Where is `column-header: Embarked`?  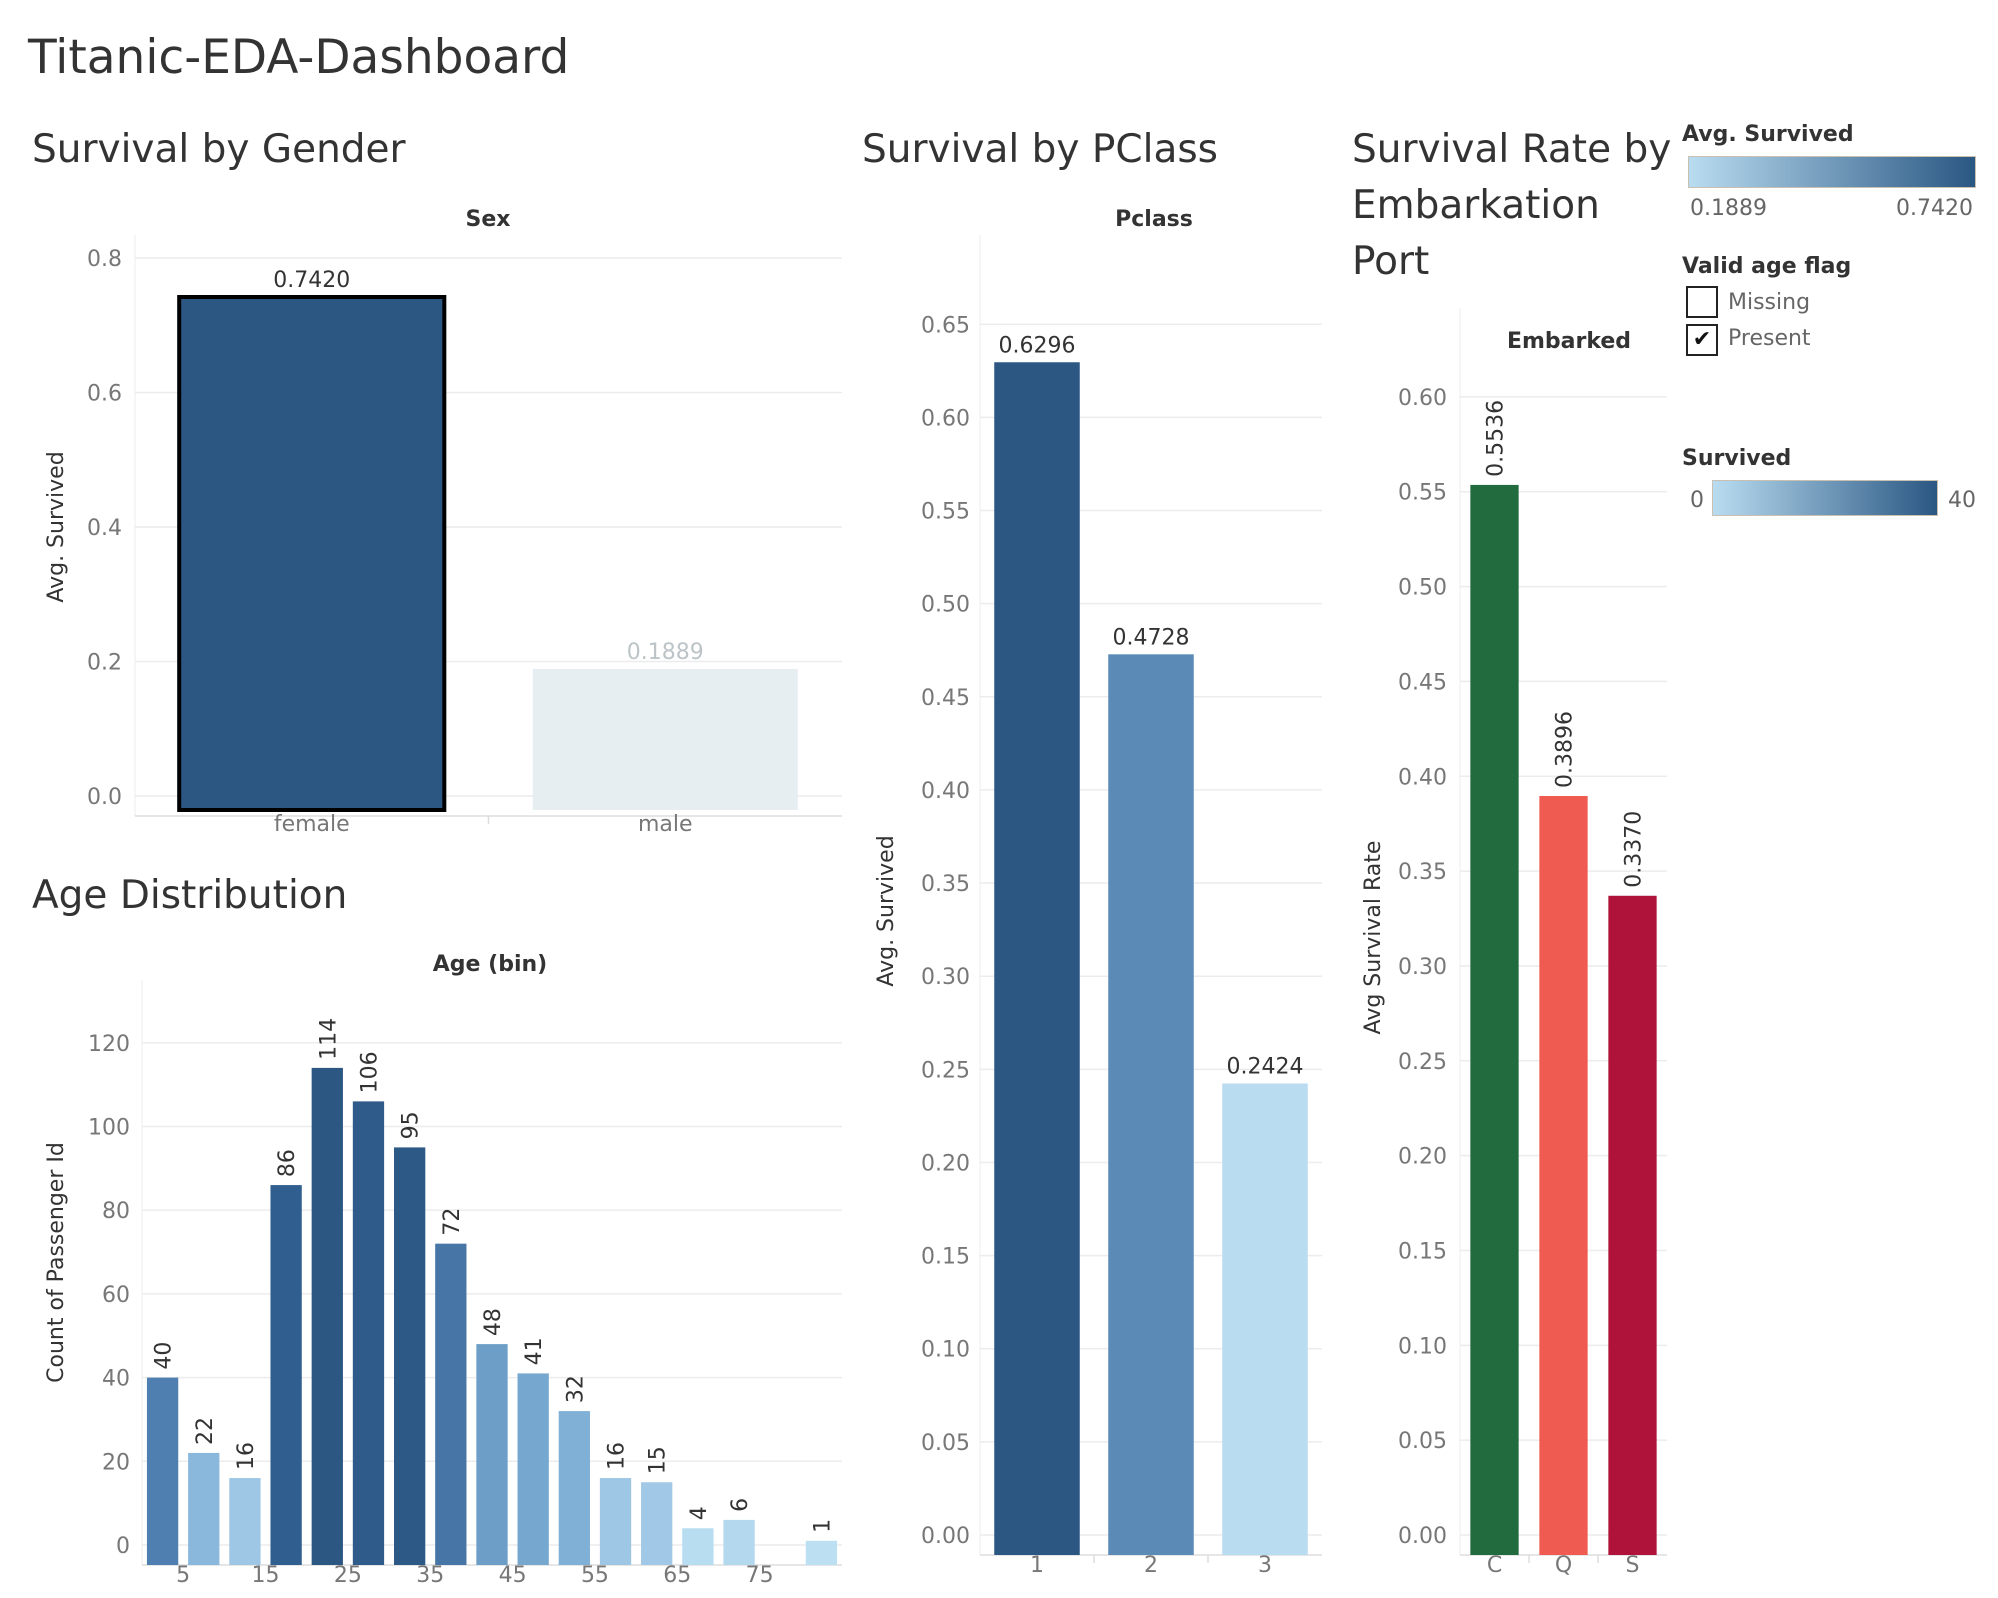
column-header: Embarked is located at coordinates (1569, 341).